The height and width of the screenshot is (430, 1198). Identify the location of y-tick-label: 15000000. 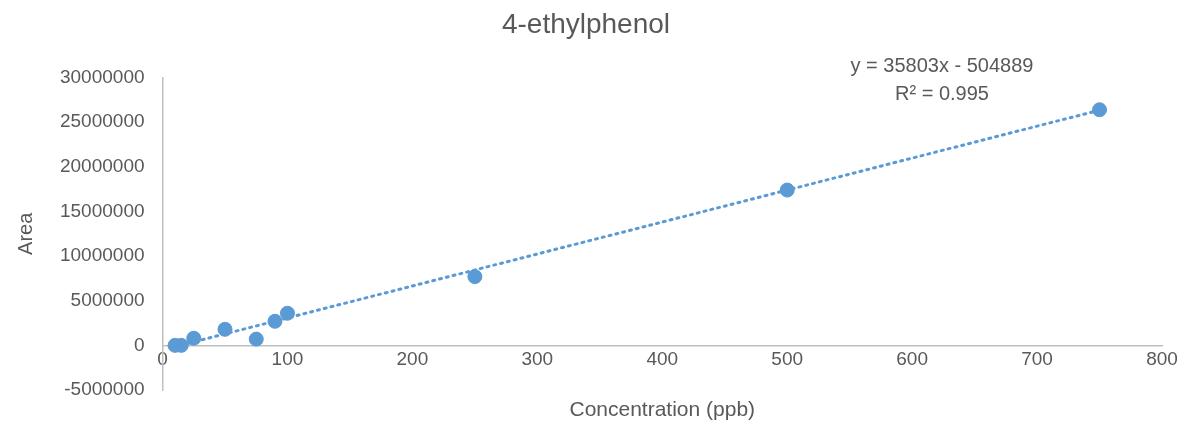
(102, 210).